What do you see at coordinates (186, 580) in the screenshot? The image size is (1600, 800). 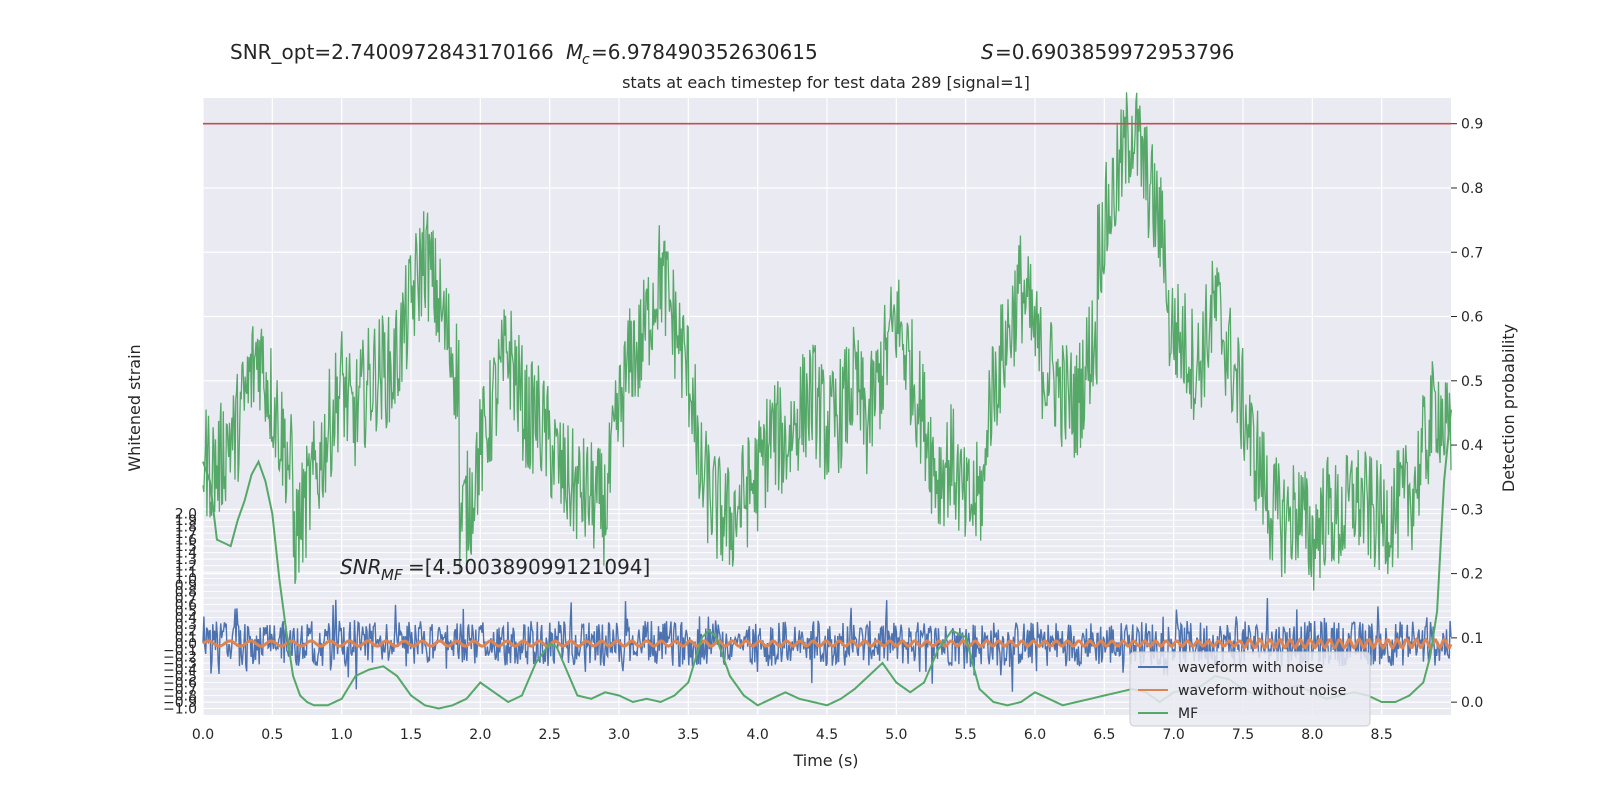 I see `y-left-tick-label: 1.0` at bounding box center [186, 580].